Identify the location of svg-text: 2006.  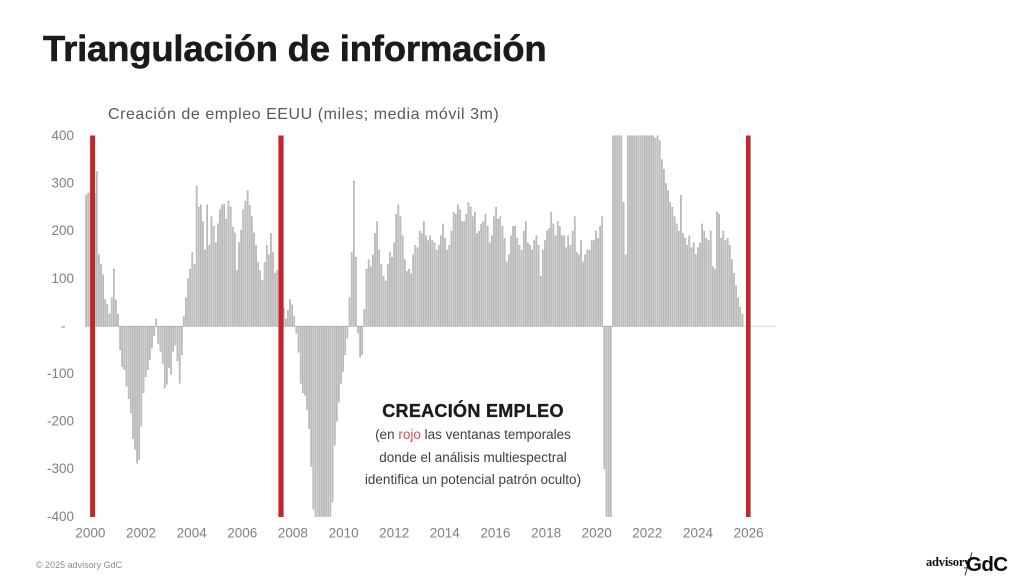
(242, 533).